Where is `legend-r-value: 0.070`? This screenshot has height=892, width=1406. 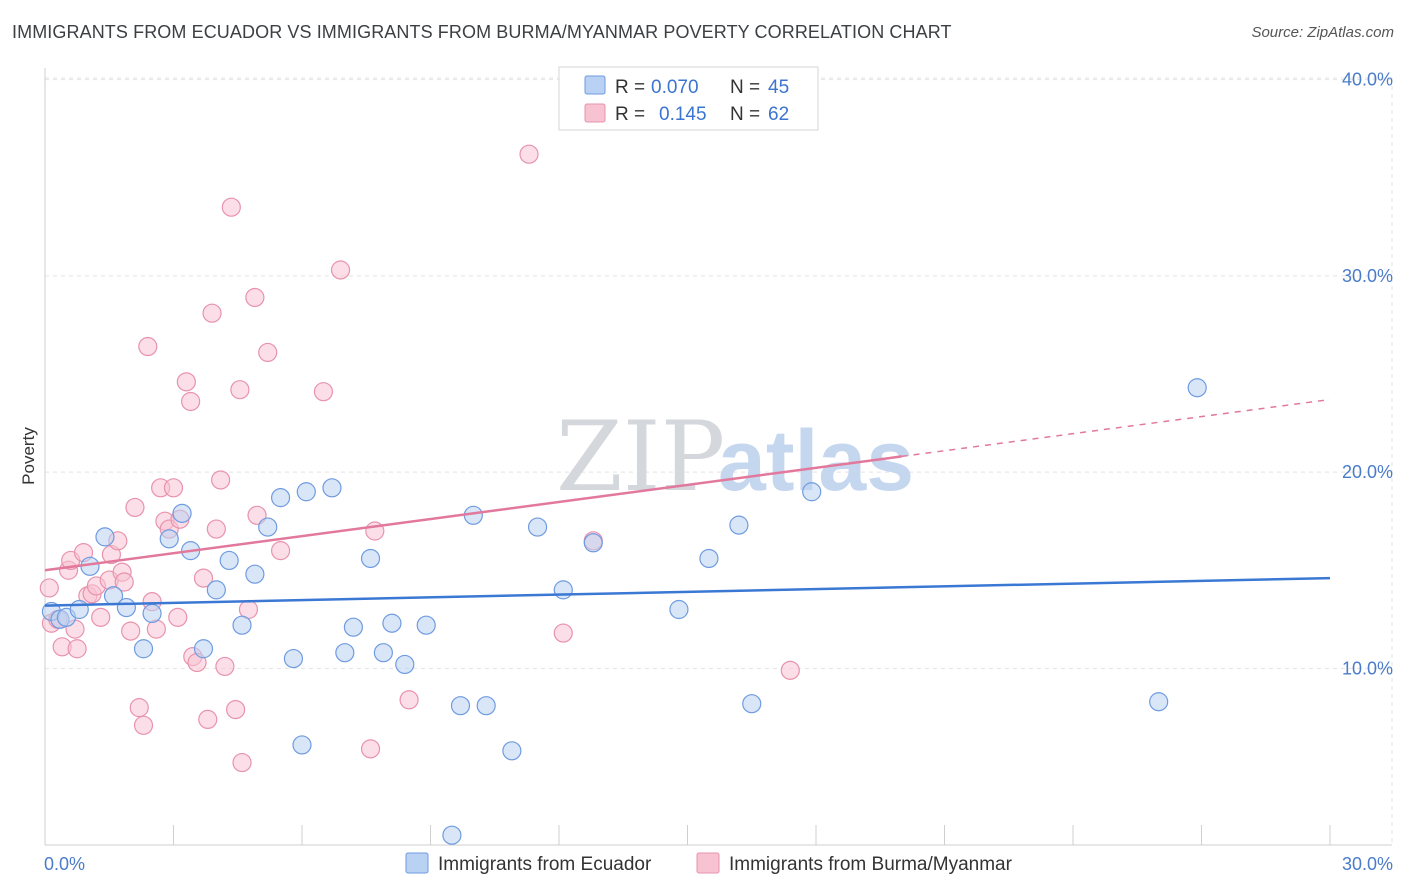 legend-r-value: 0.070 is located at coordinates (675, 87).